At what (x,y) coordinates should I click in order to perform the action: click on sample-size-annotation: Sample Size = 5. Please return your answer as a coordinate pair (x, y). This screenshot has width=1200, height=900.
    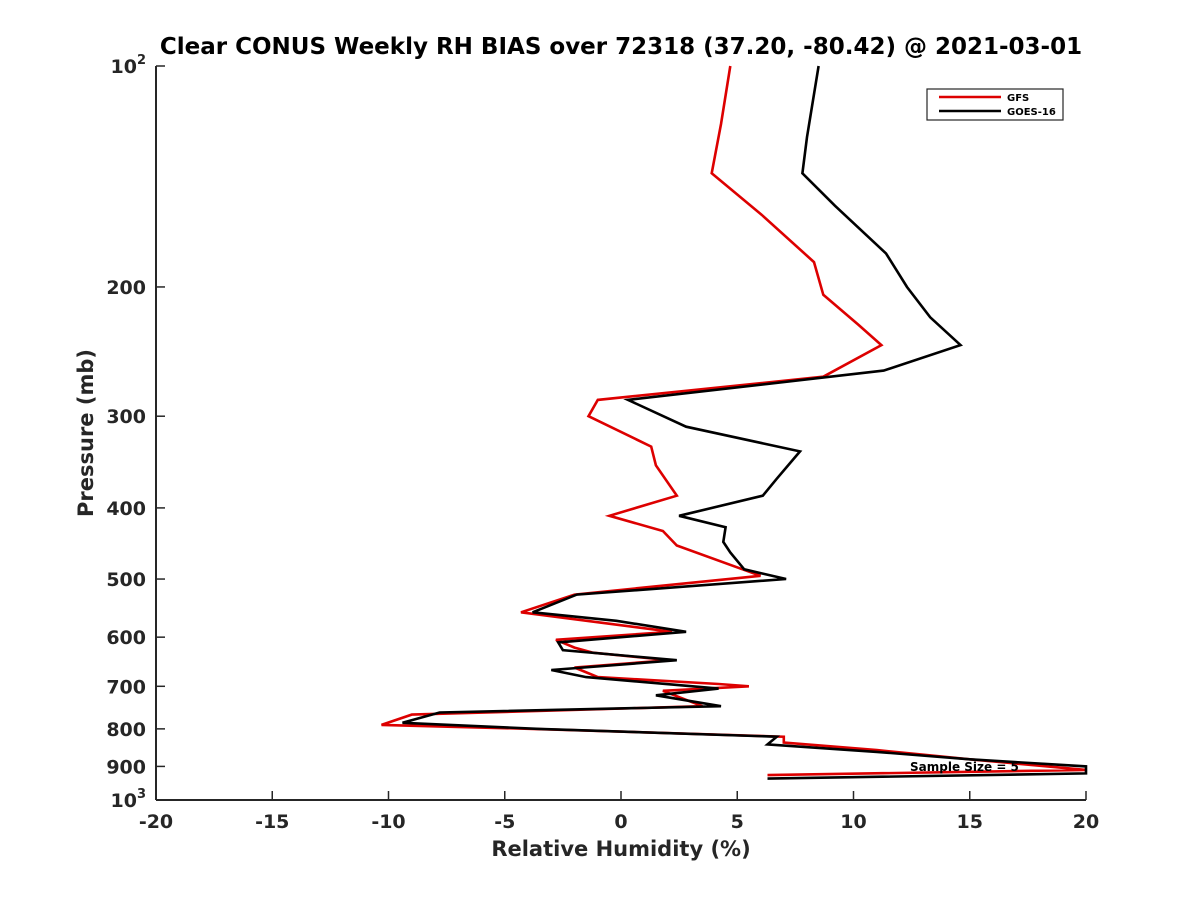
    Looking at the image, I should click on (964, 767).